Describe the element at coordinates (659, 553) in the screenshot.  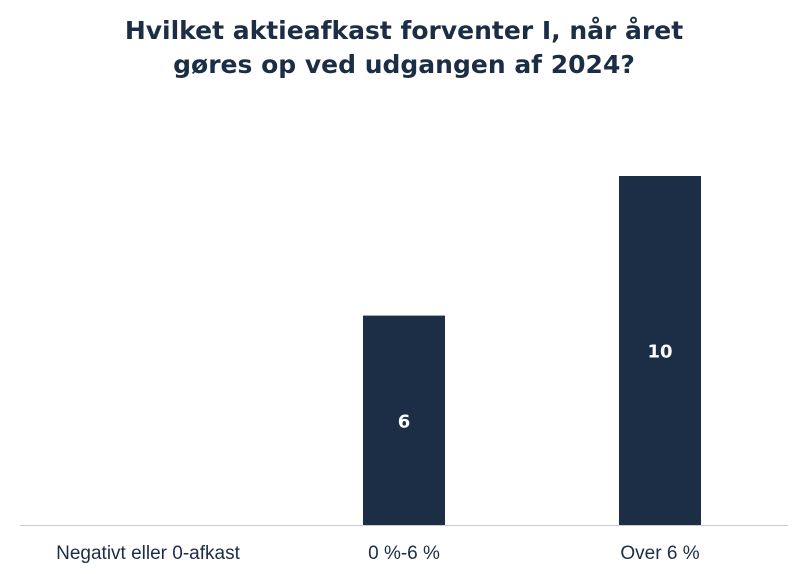
I see `category-label-2: Over 6 %` at that location.